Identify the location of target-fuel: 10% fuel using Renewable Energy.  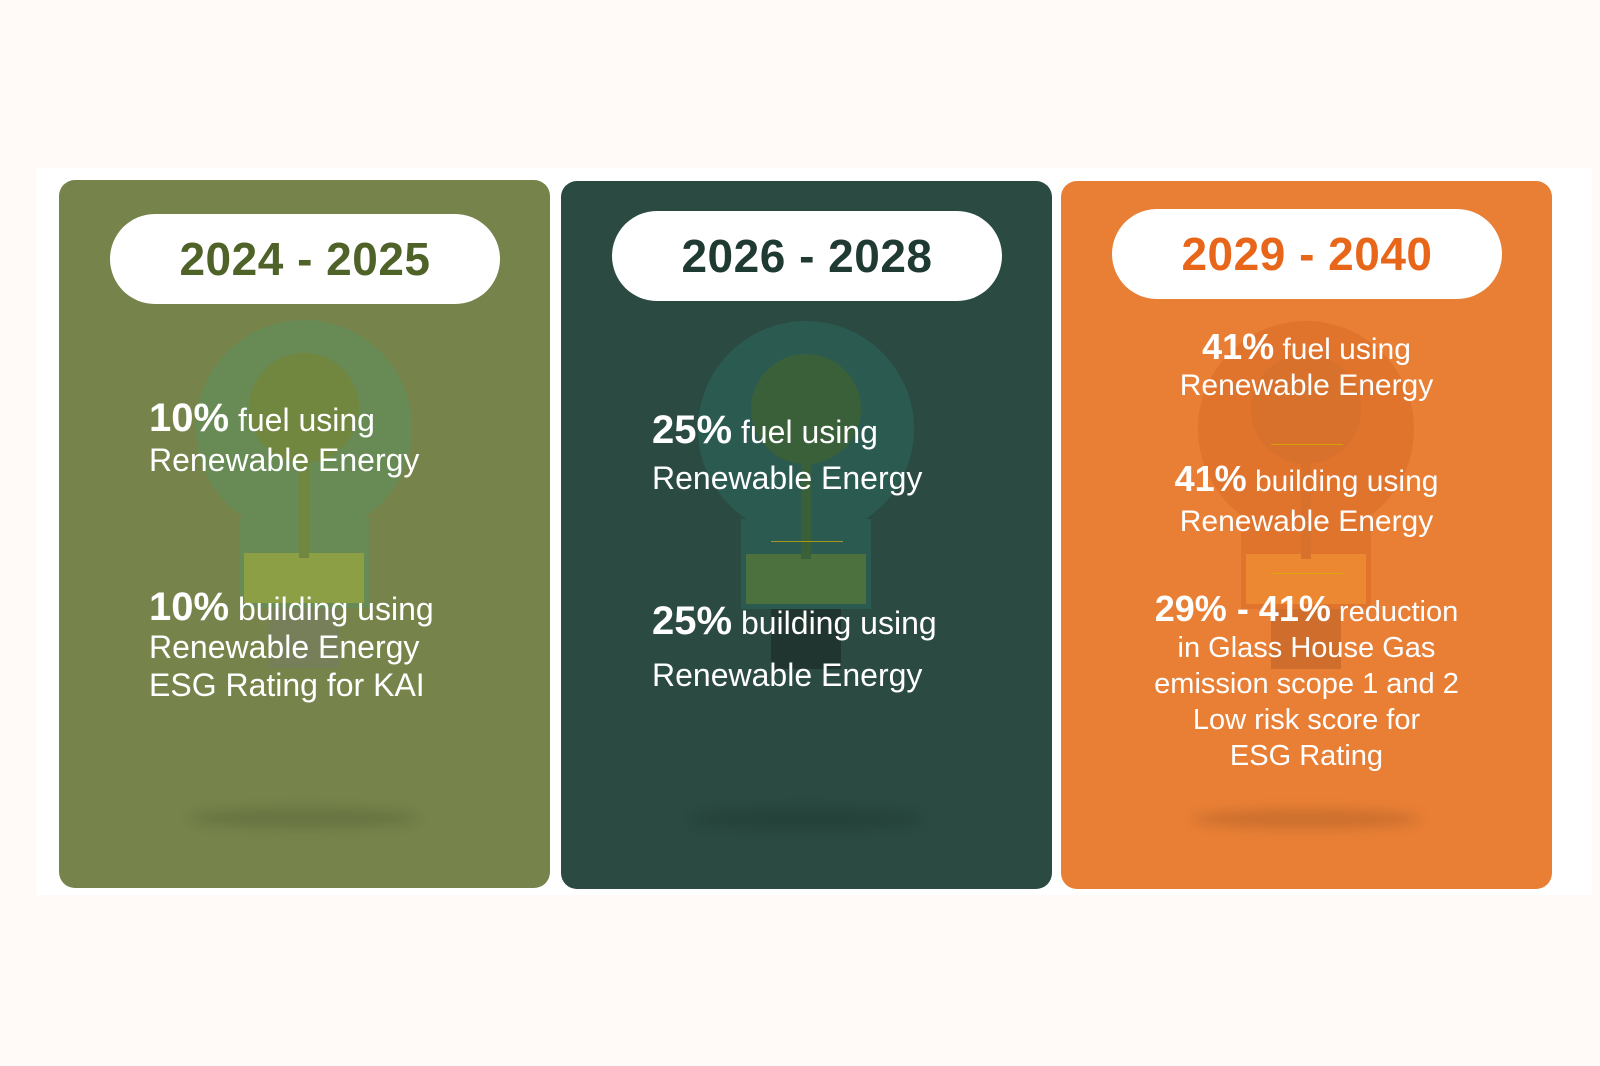
(284, 439).